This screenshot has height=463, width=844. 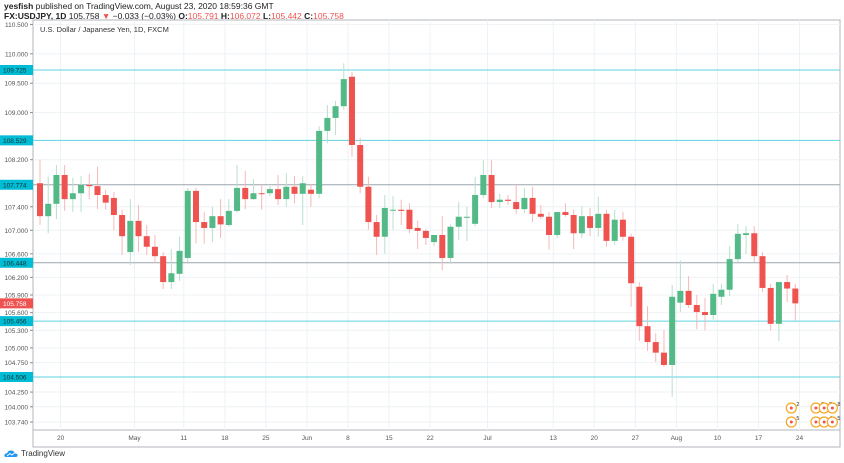 I want to click on y-tick-label: 103.740, so click(x=17, y=423).